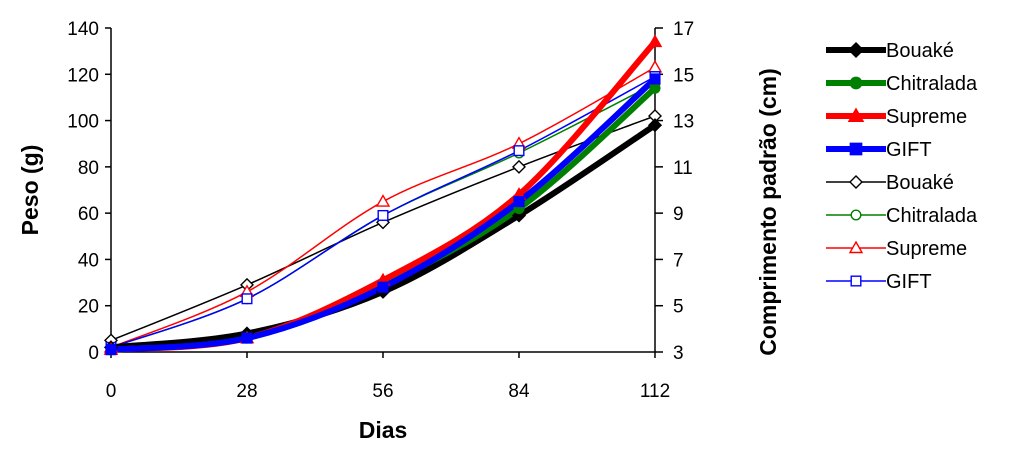 The width and height of the screenshot is (1010, 452). I want to click on x-axis-title: Dias, so click(383, 430).